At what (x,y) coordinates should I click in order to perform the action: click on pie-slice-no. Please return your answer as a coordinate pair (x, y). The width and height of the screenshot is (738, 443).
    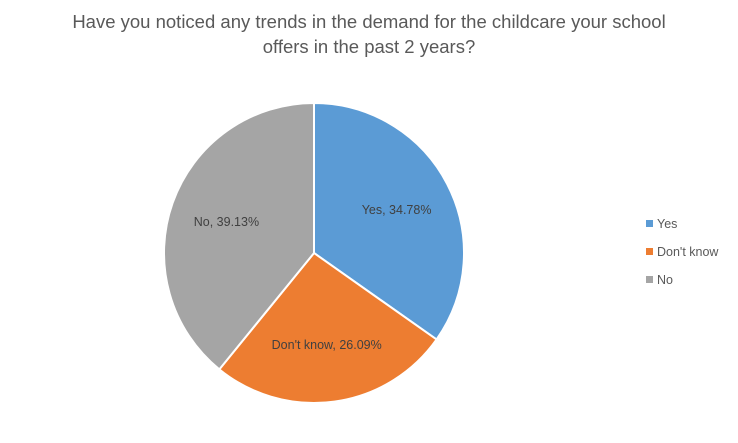
    Looking at the image, I should click on (239, 236).